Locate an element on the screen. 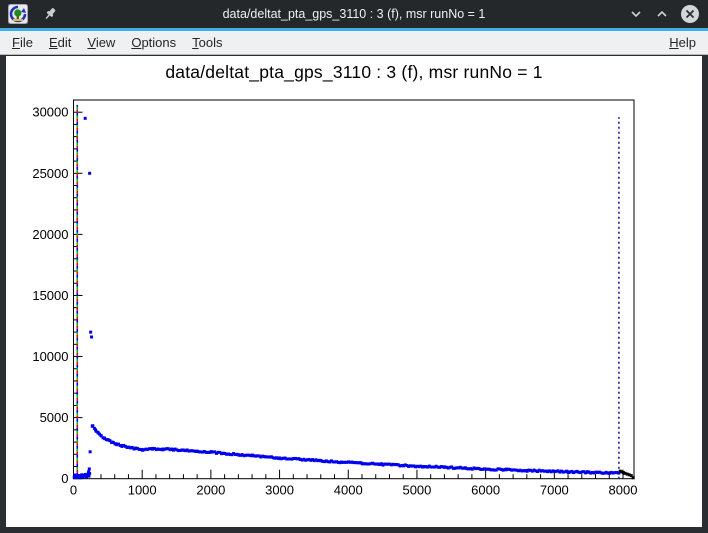 The height and width of the screenshot is (533, 708). pin-icon is located at coordinates (50, 14).